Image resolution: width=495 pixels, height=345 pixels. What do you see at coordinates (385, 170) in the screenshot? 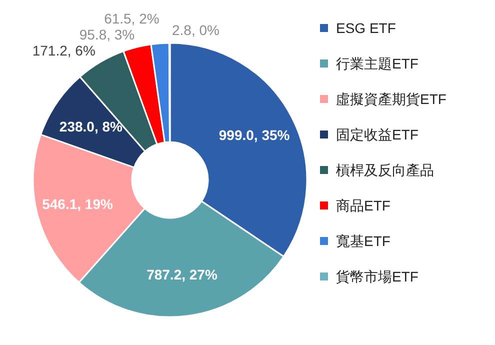
I see `legend-label: 槓桿及反向產品` at bounding box center [385, 170].